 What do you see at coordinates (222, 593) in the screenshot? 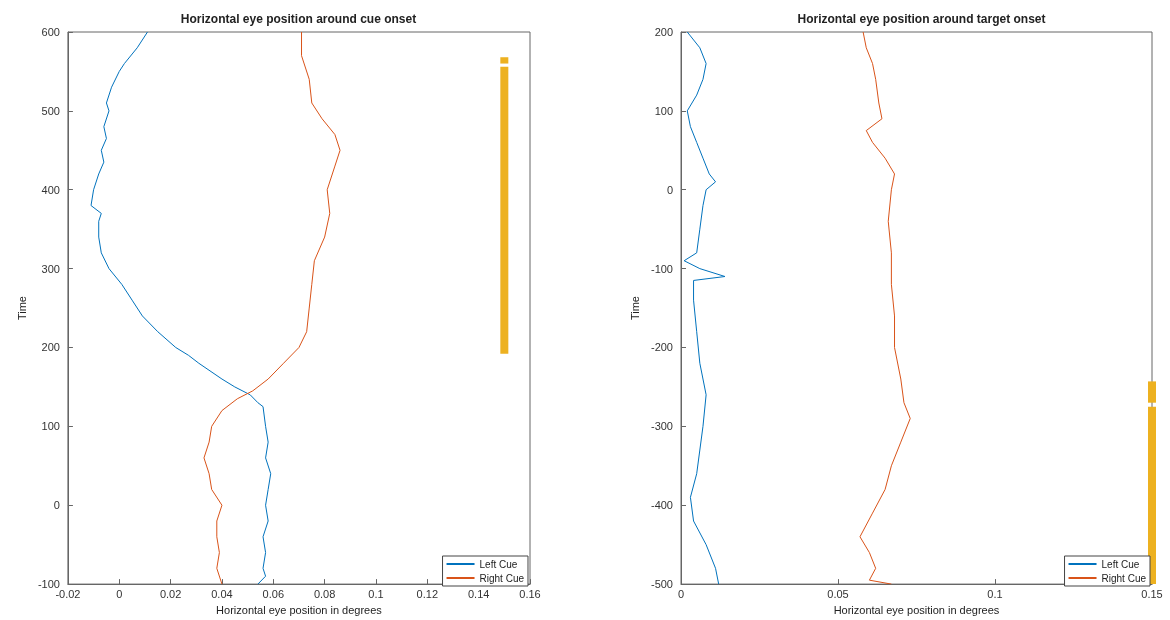
I see `x-tick-label: 0.04` at bounding box center [222, 593].